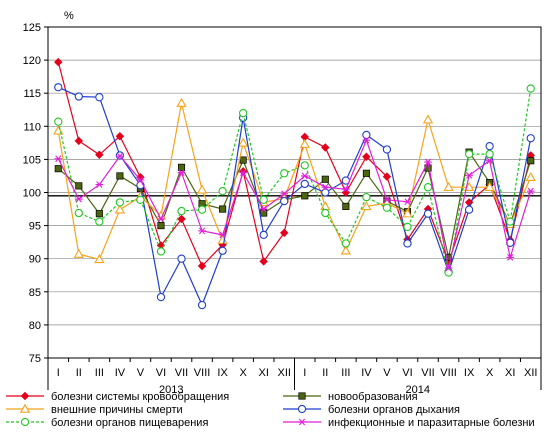 This screenshot has height=433, width=554. I want to click on y-tick-label: 95, so click(35, 227).